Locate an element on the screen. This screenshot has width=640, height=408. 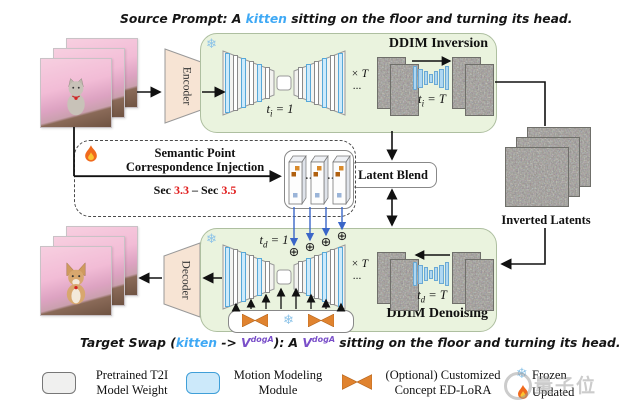
legend-pretrained-line1: Pretrained T2I is located at coordinates (132, 375).